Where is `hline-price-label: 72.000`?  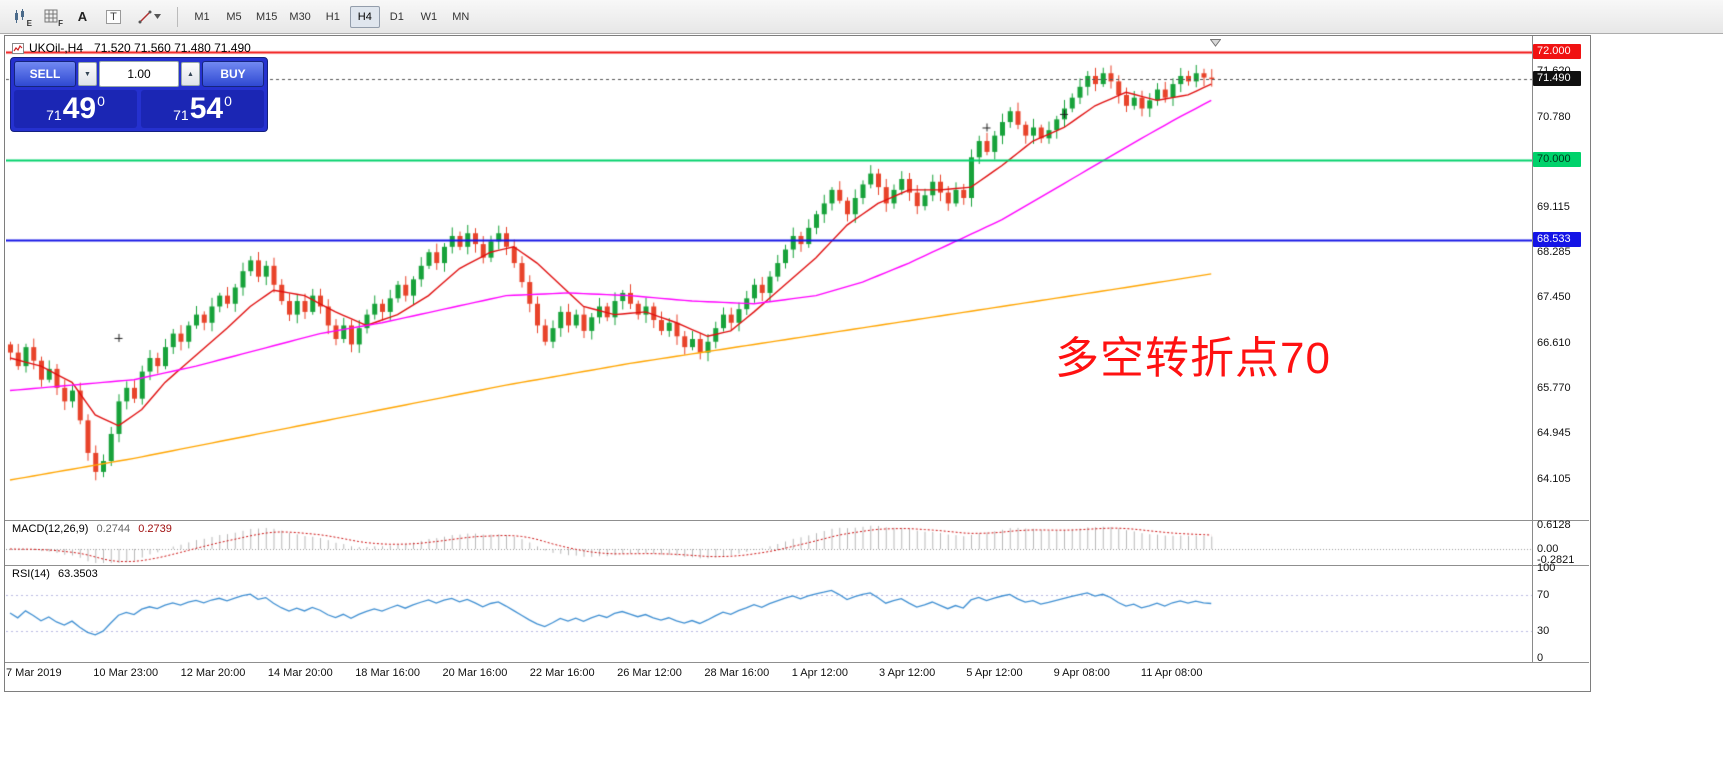
hline-price-label: 72.000 is located at coordinates (1557, 51).